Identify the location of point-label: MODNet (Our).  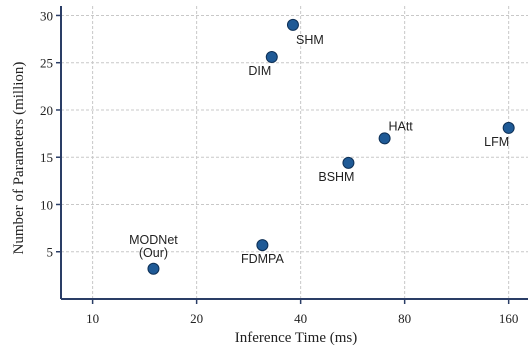
(153, 246).